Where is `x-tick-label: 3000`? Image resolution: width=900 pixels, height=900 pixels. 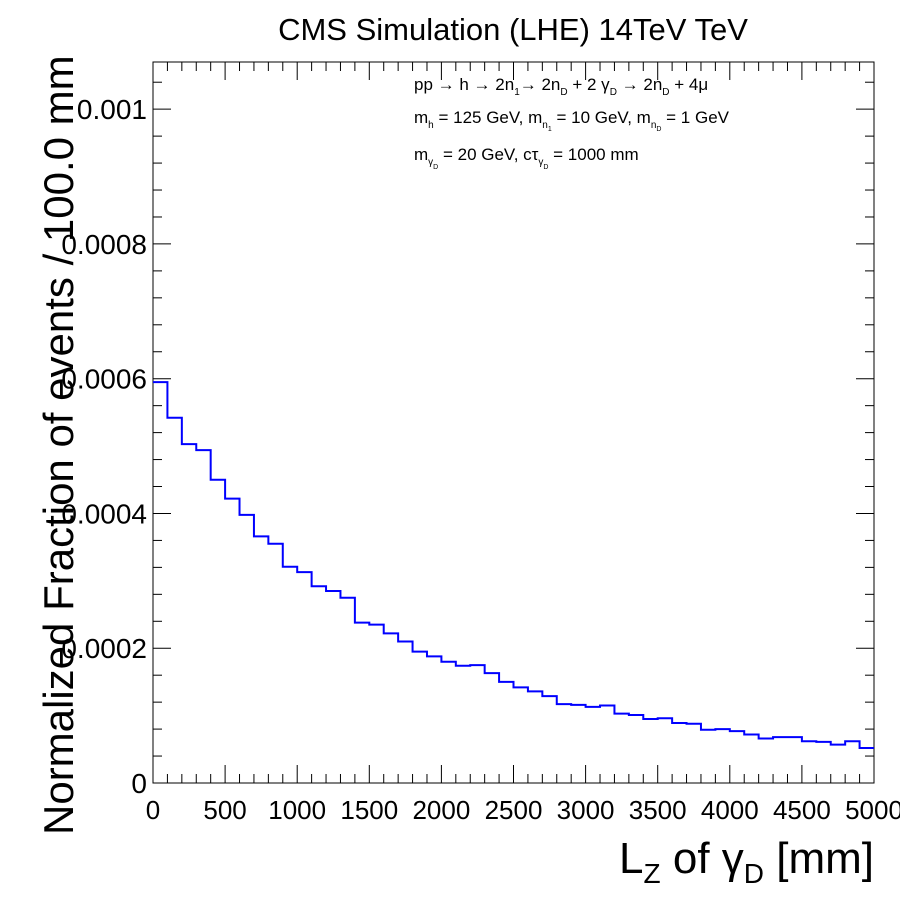
x-tick-label: 3000 is located at coordinates (586, 810).